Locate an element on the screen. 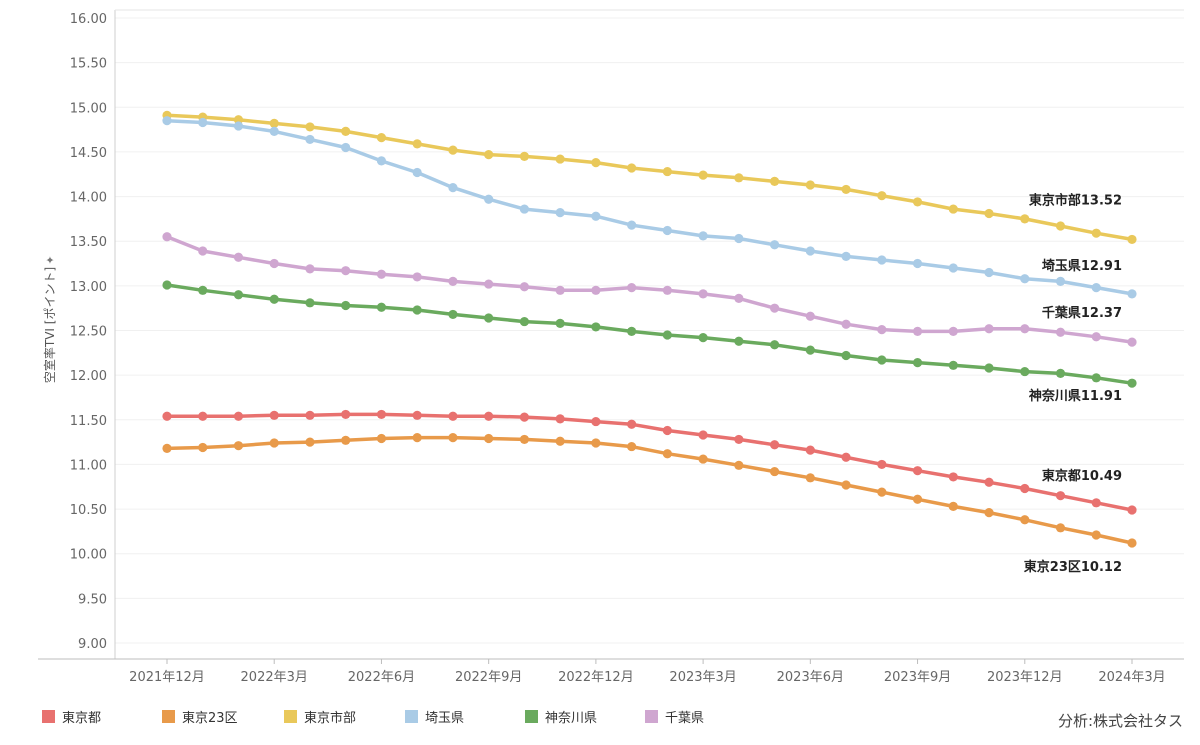  legend-label: 神奈川県 is located at coordinates (571, 718).